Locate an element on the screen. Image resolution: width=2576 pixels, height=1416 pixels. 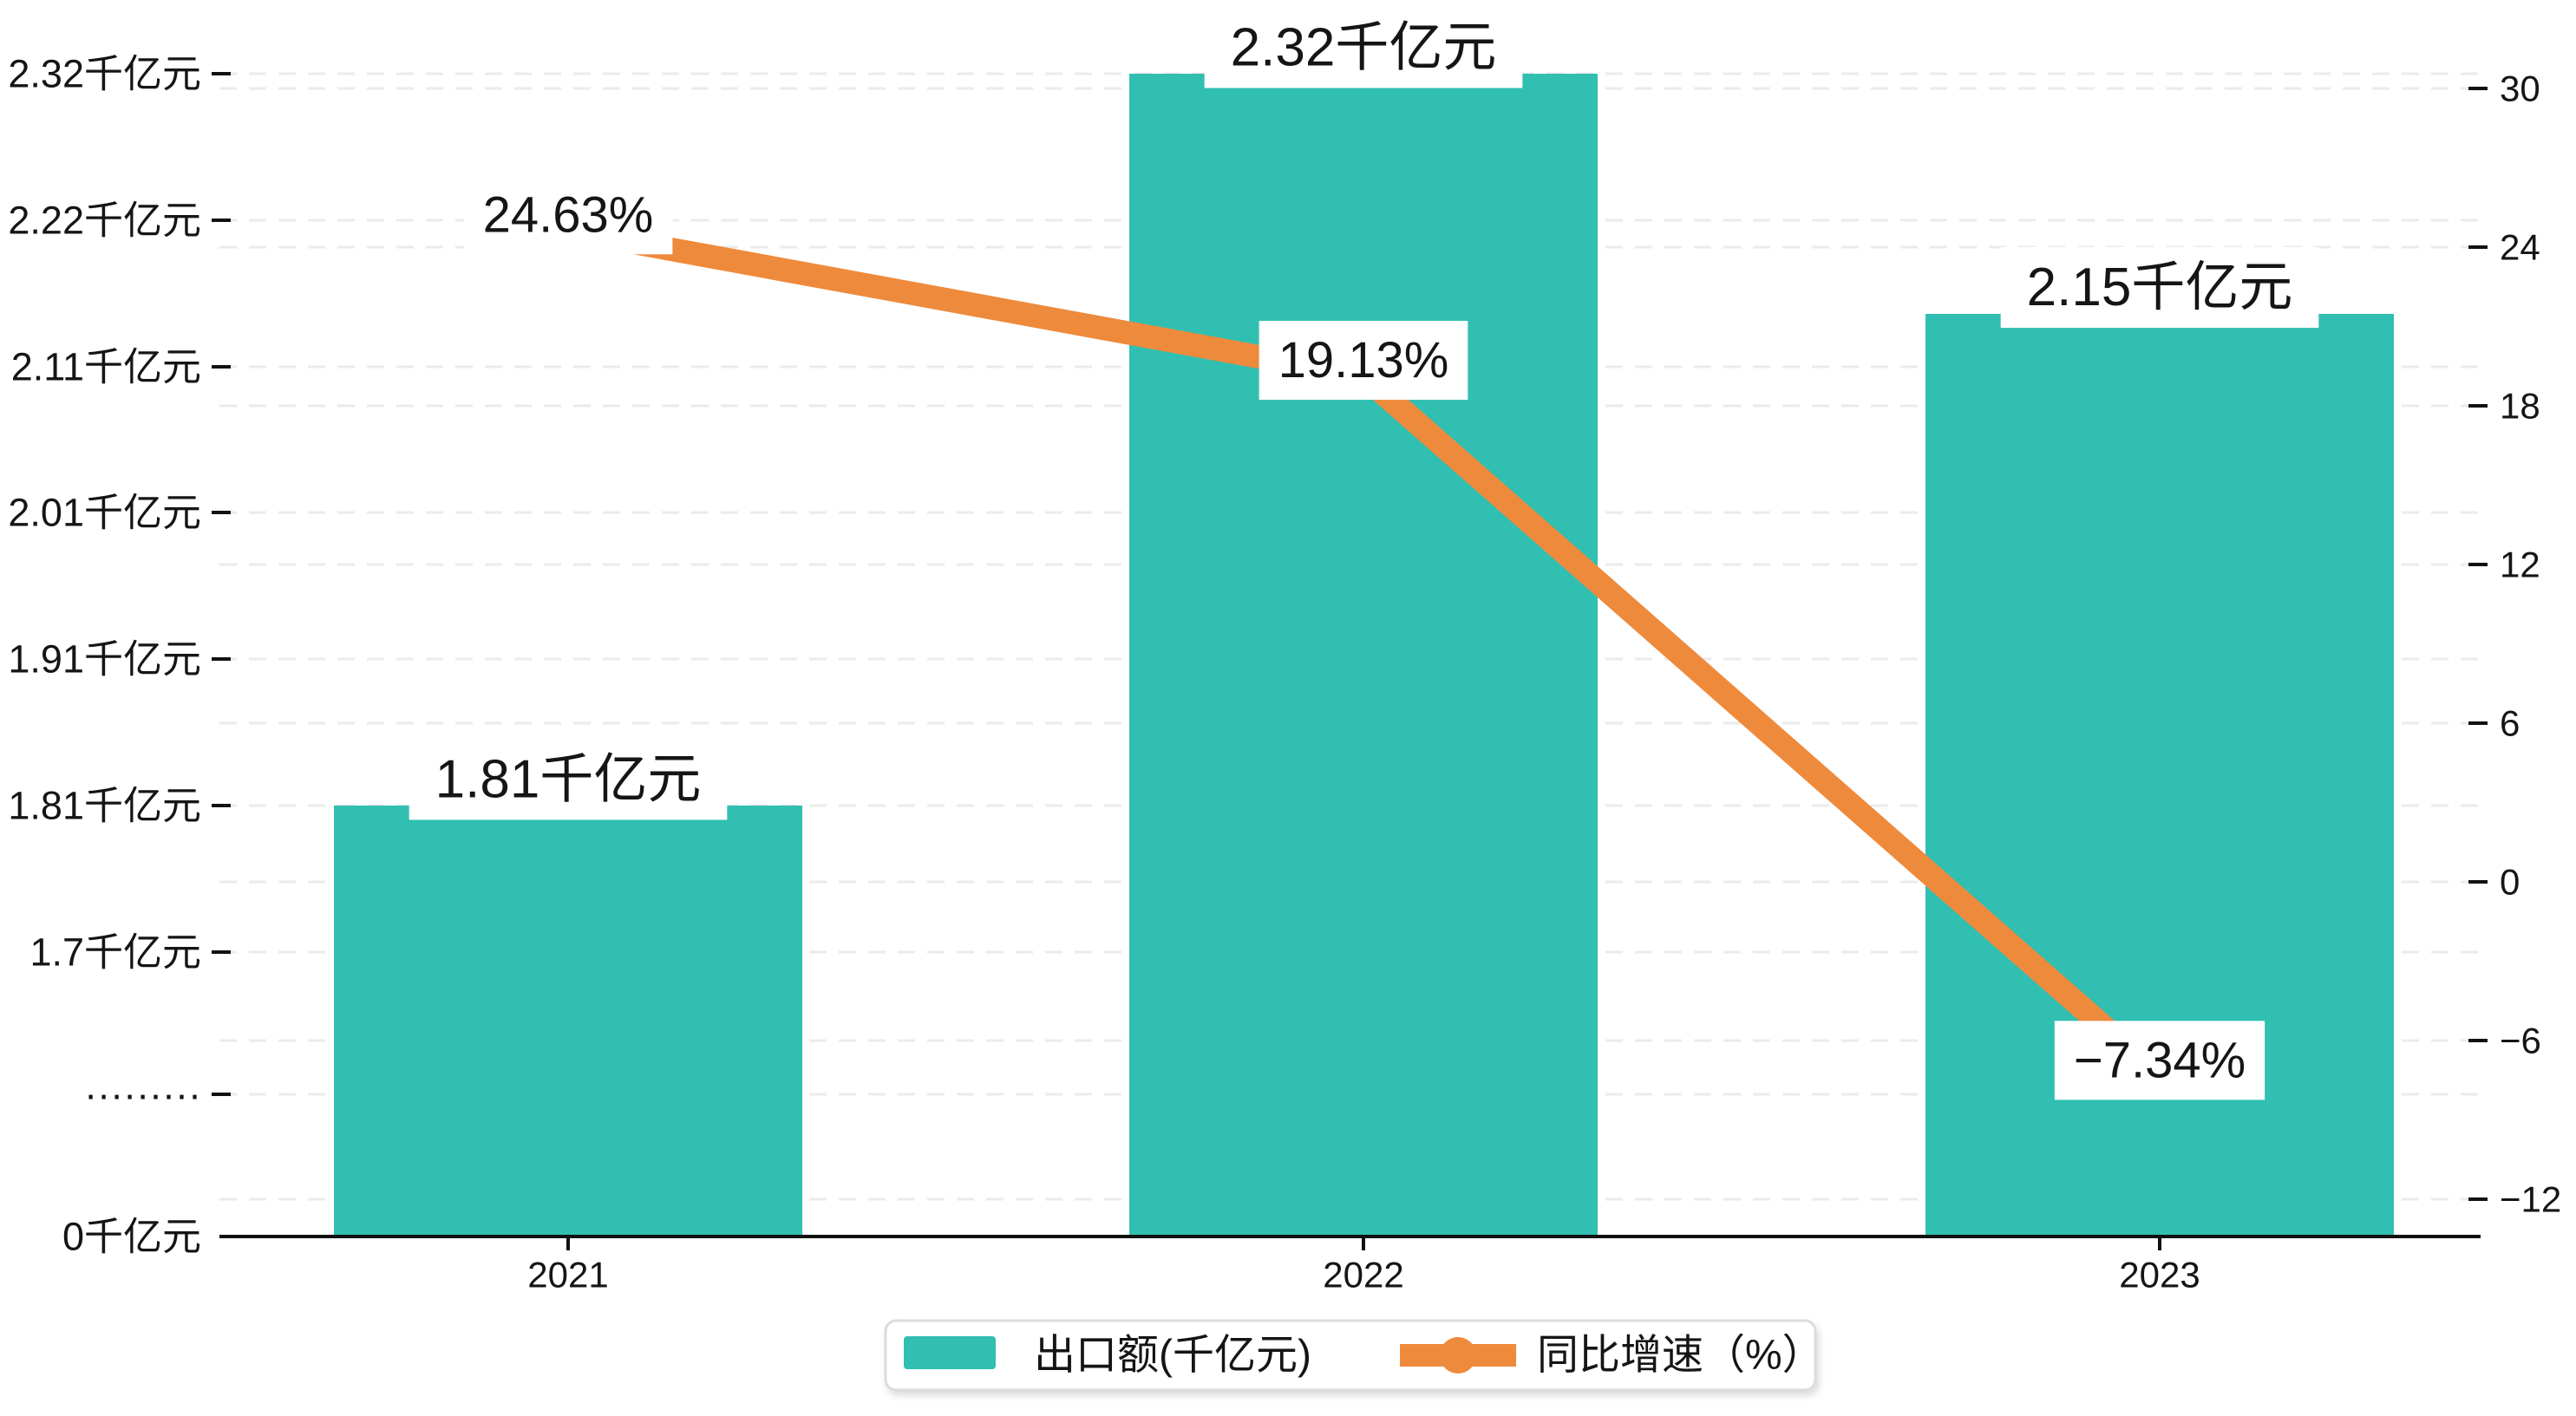
bar-label-2021: 1.81千亿元 is located at coordinates (568, 780).